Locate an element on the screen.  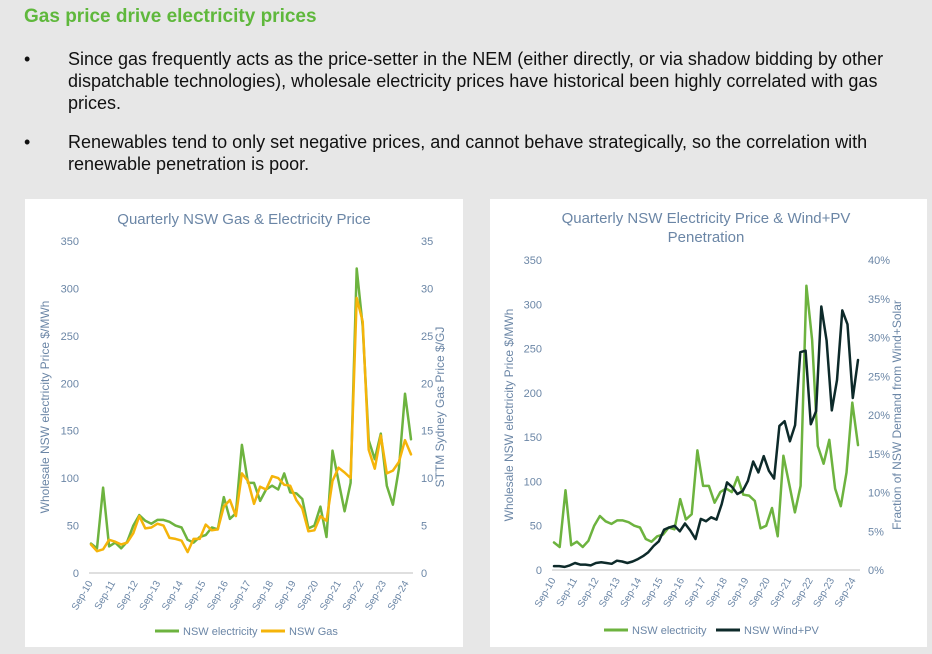
chart-title-line-2: Penetration is located at coordinates (706, 237).